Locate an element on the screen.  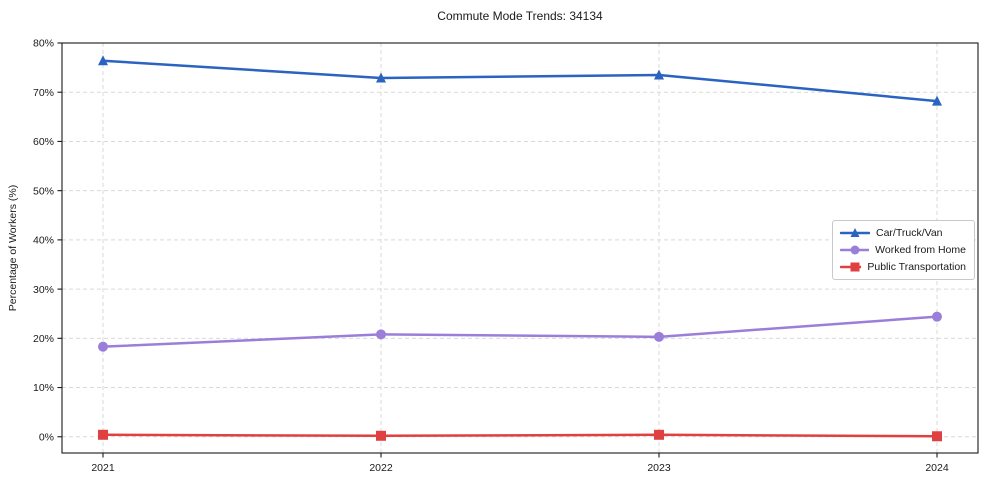
legend-entry-worked-from-home: Worked from Home is located at coordinates (903, 250).